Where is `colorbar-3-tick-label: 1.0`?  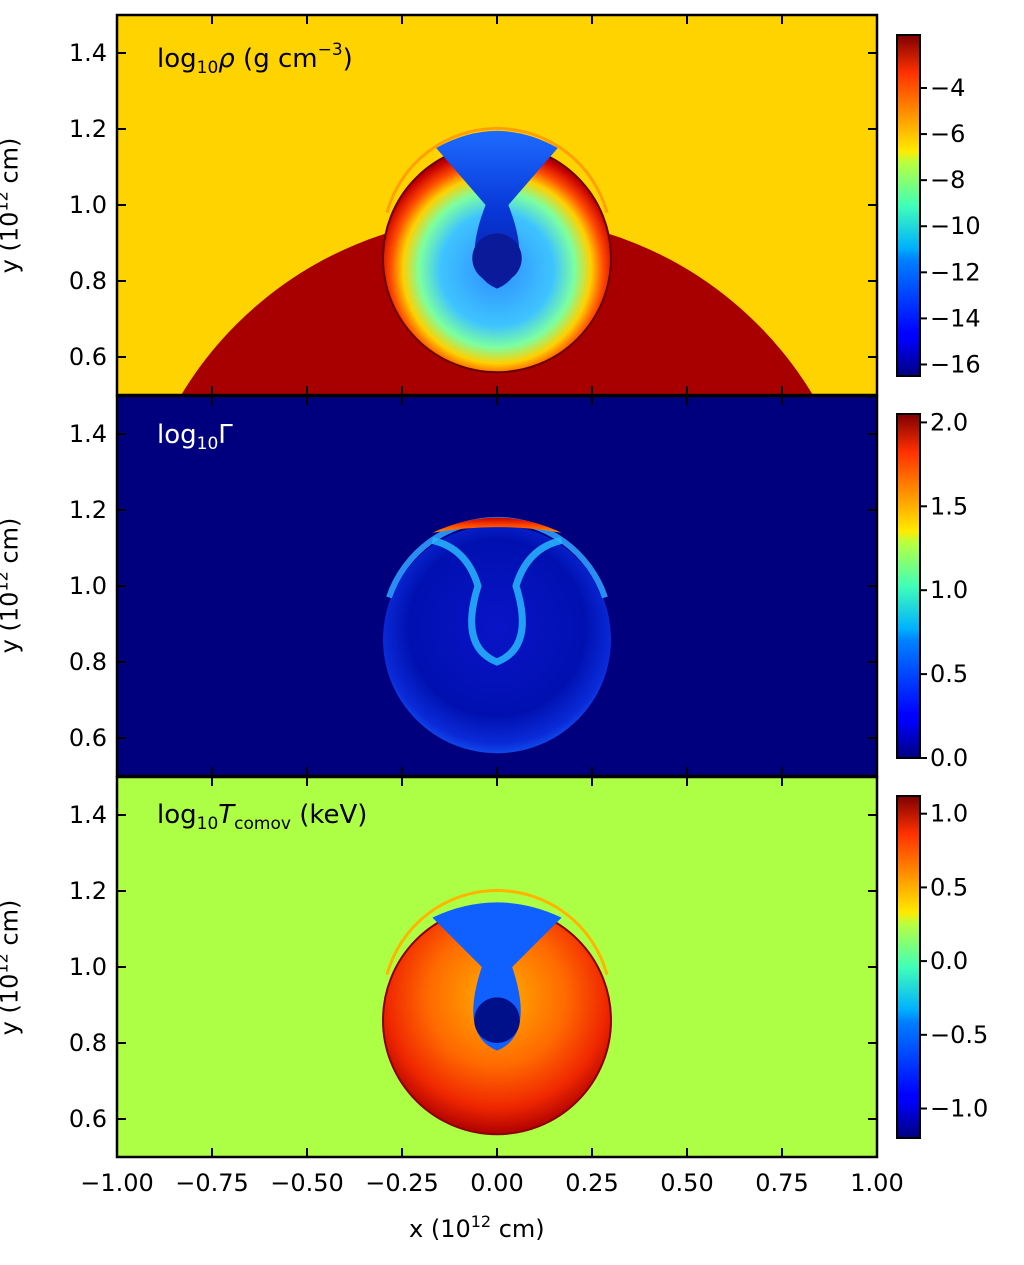
colorbar-3-tick-label: 1.0 is located at coordinates (949, 814).